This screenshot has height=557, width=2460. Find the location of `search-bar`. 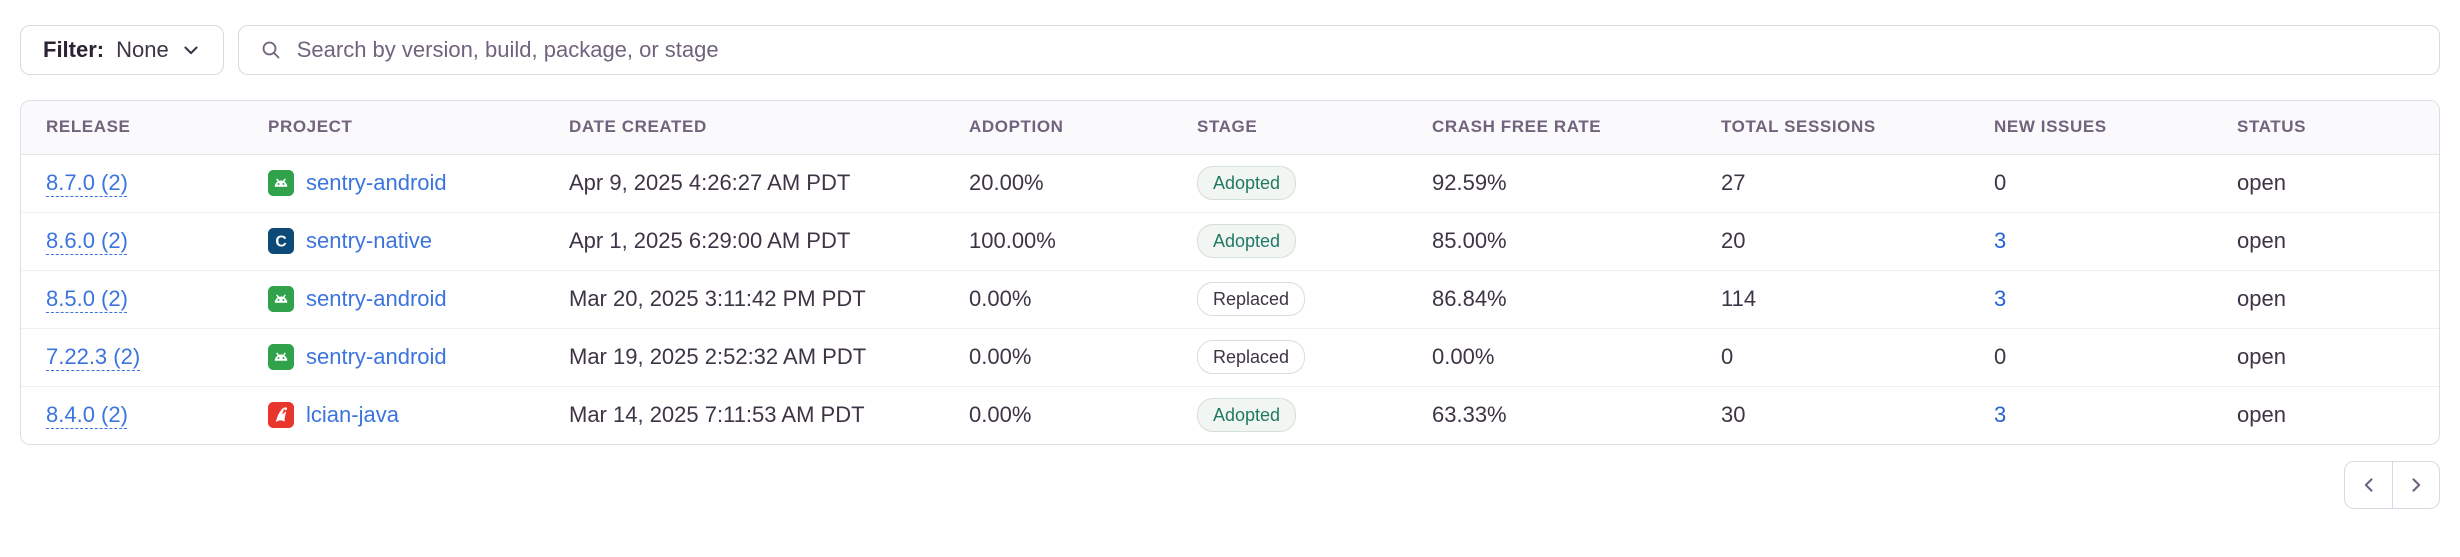

search-bar is located at coordinates (1338, 50).